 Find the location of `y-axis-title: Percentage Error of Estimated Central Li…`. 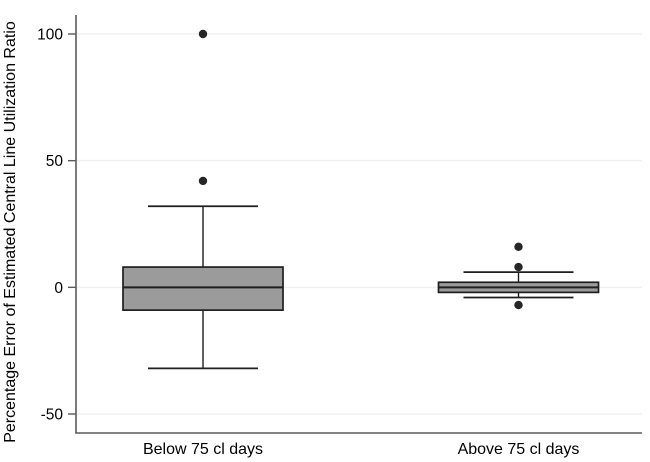

y-axis-title: Percentage Error of Estimated Central Li… is located at coordinates (10, 232).